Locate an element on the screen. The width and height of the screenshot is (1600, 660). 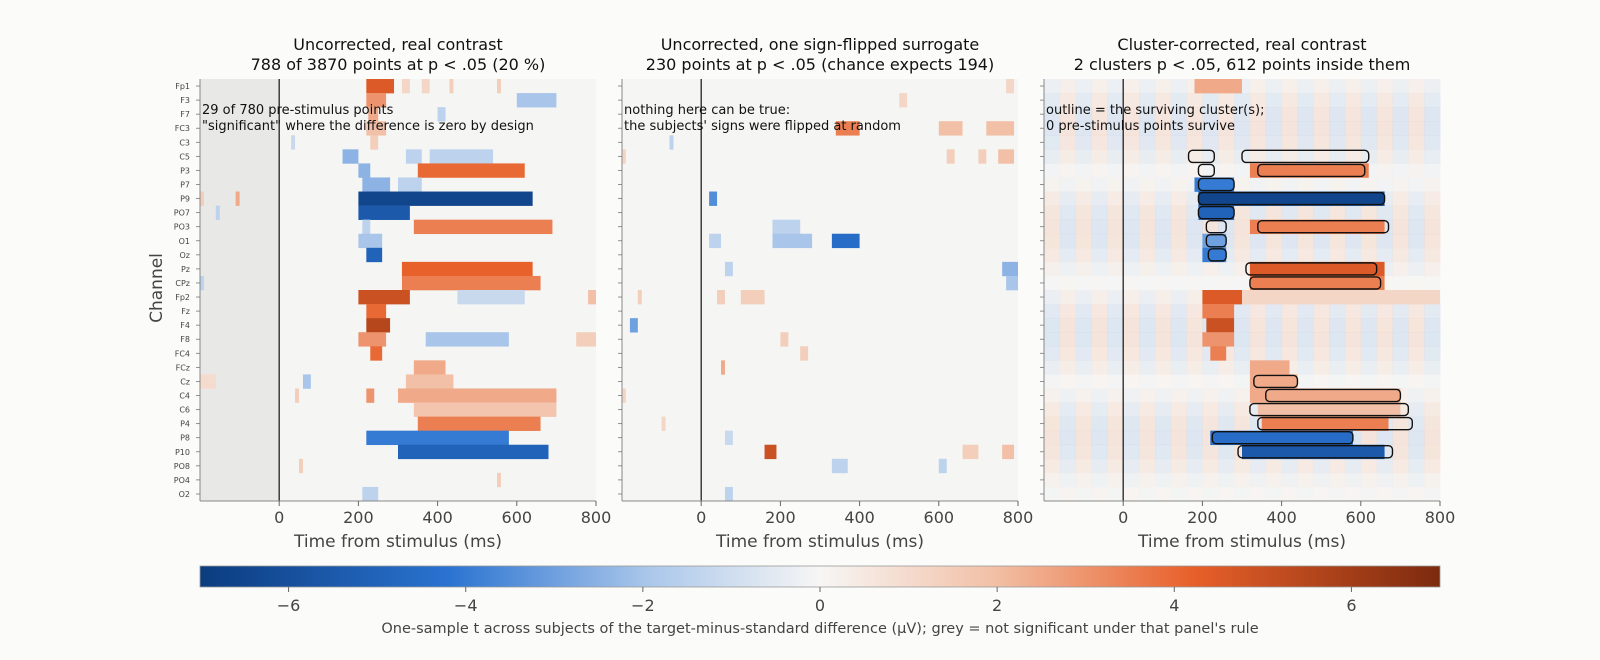
channel-label: FC3 is located at coordinates (182, 128).